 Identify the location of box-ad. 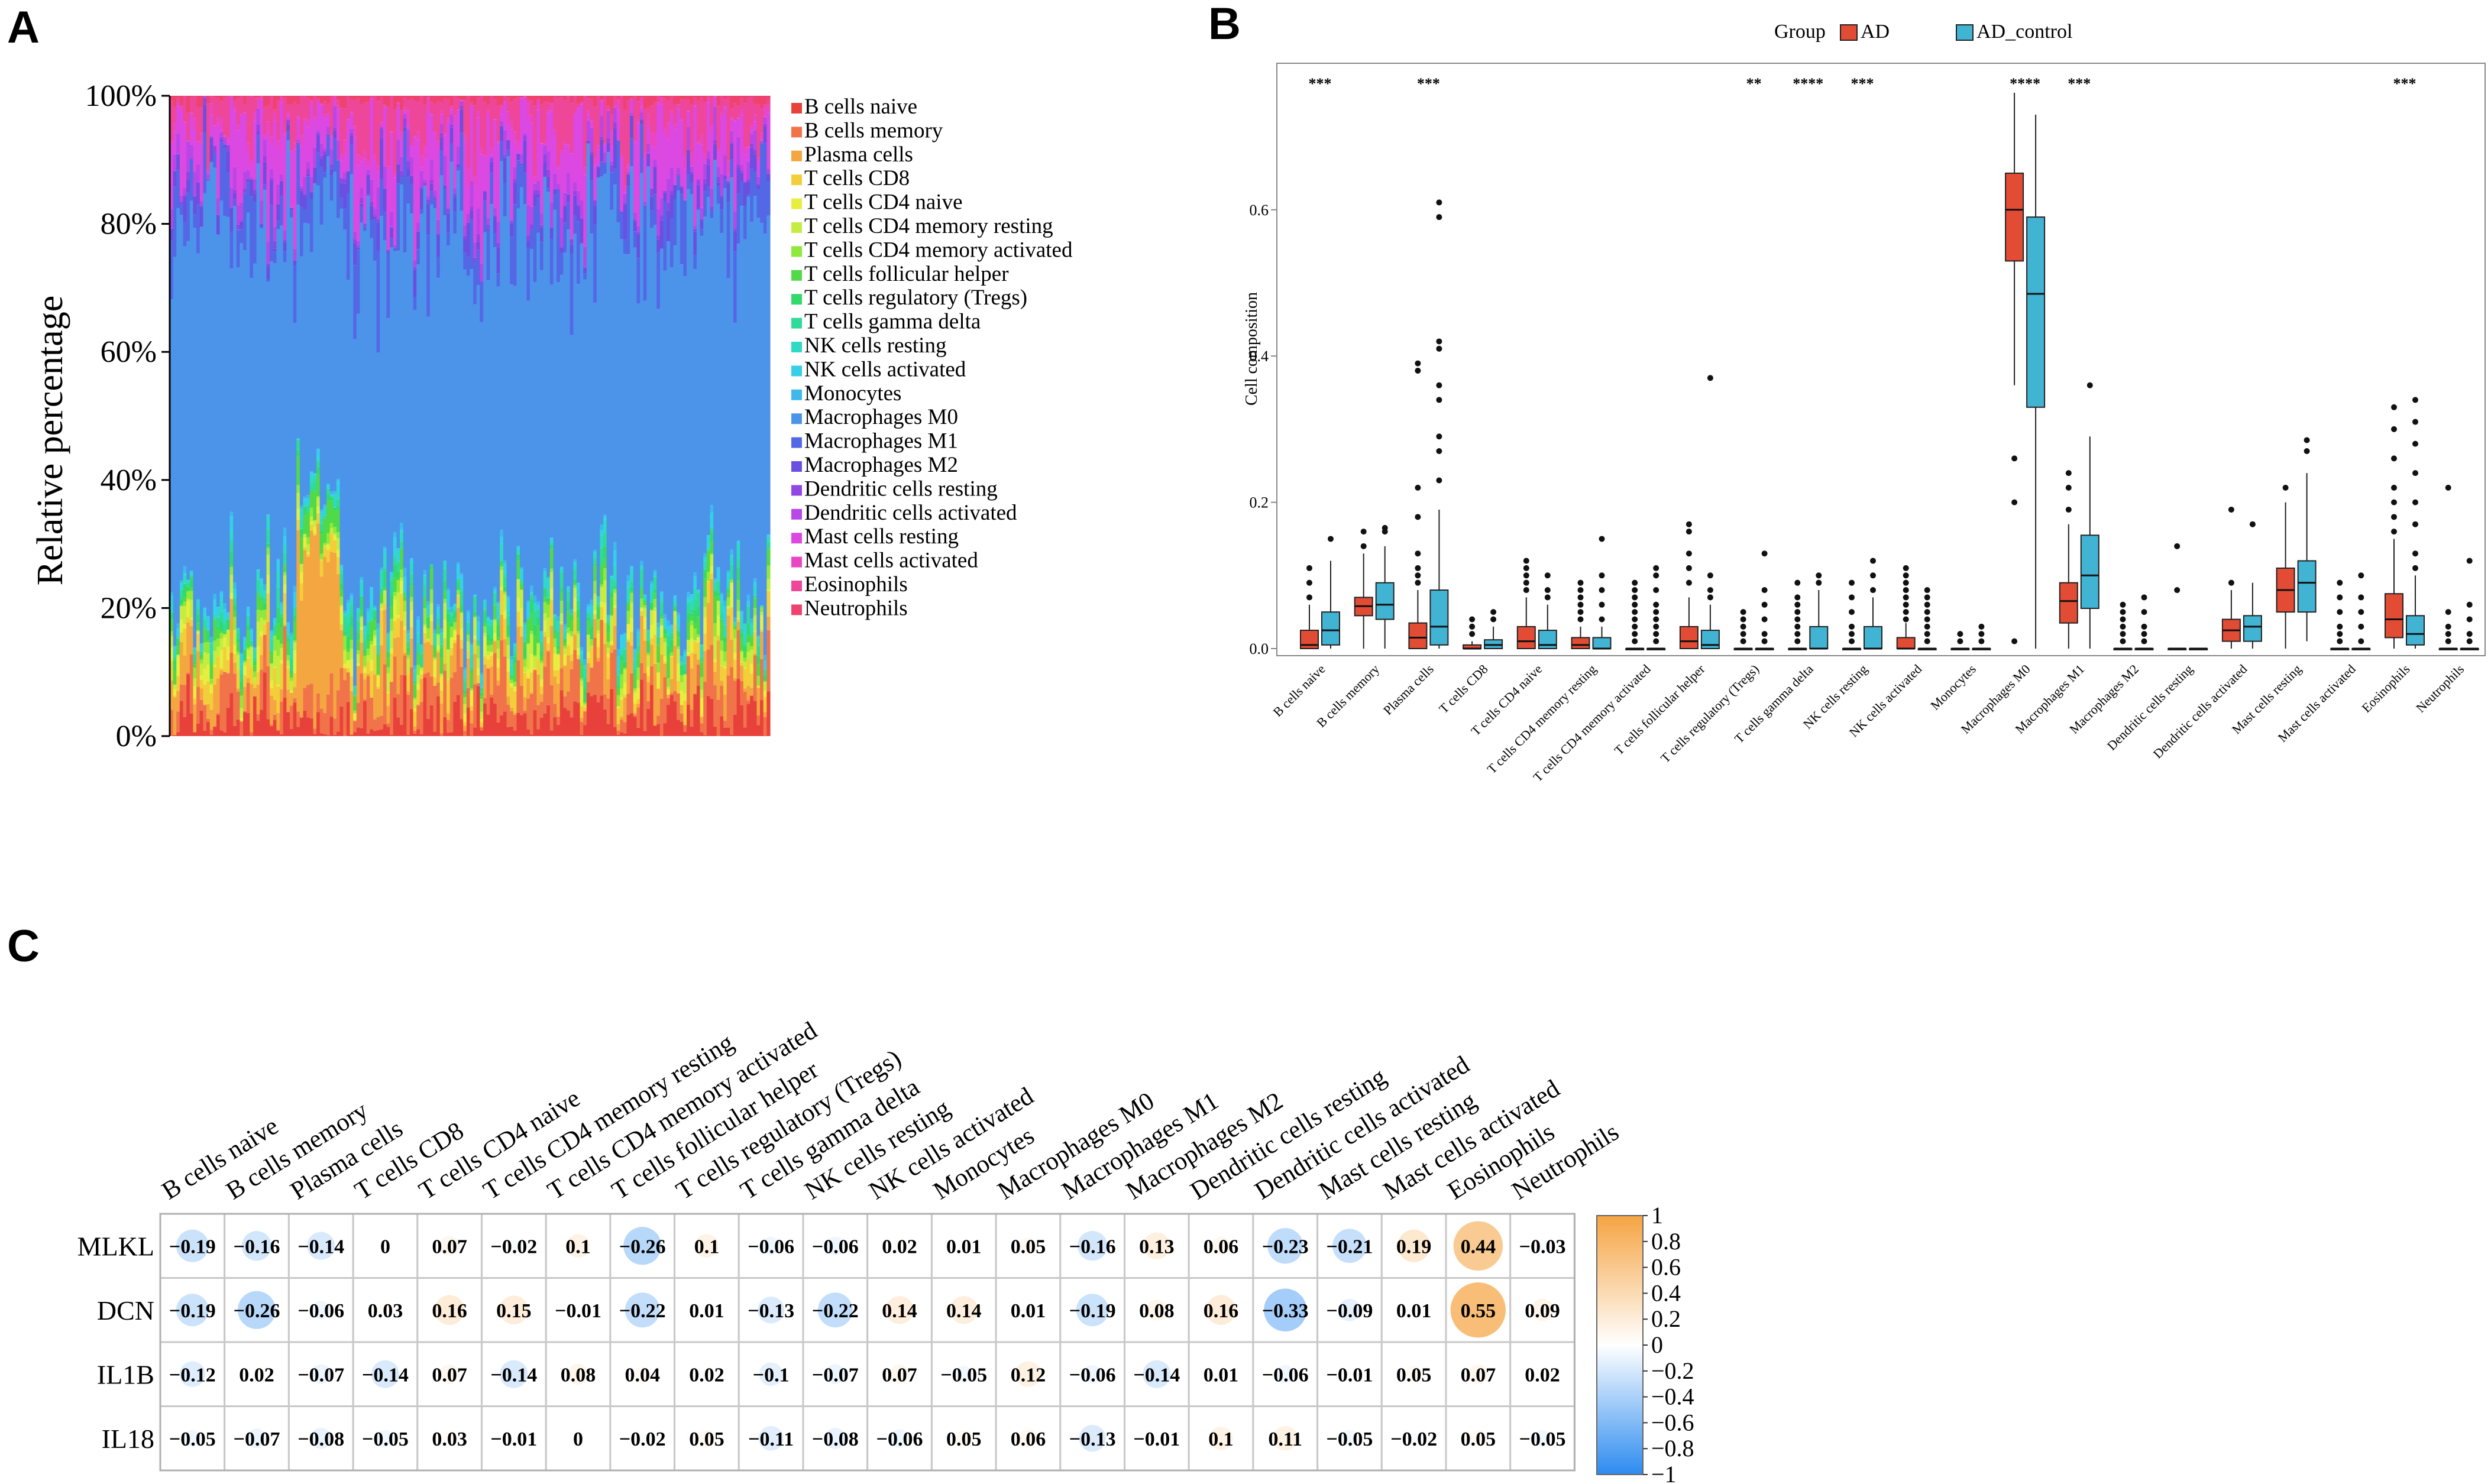
(1743, 629).